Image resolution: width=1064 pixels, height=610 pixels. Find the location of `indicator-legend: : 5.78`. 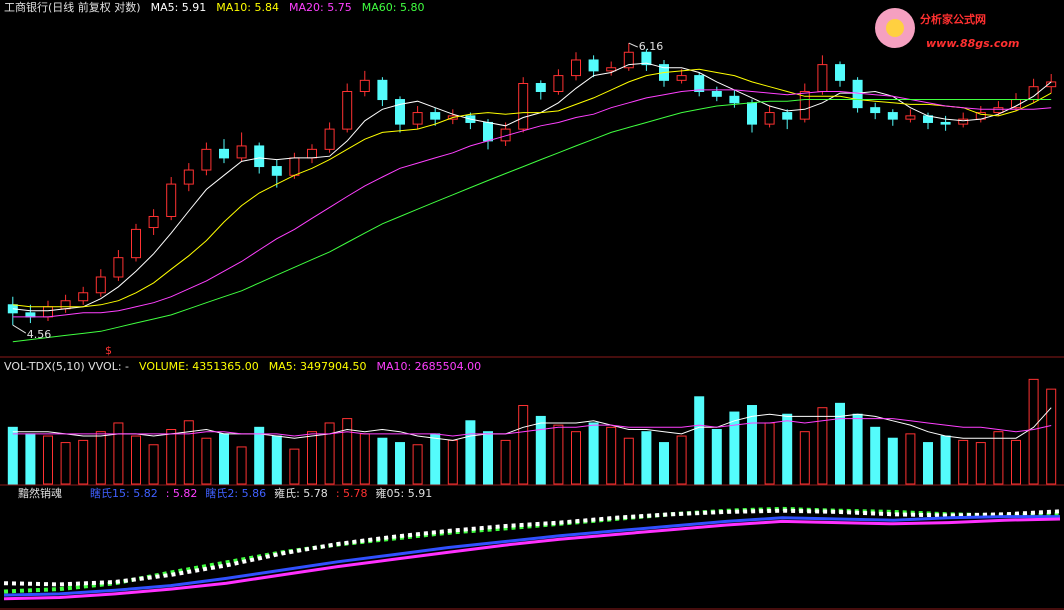

indicator-legend: : 5.78 is located at coordinates (352, 493).